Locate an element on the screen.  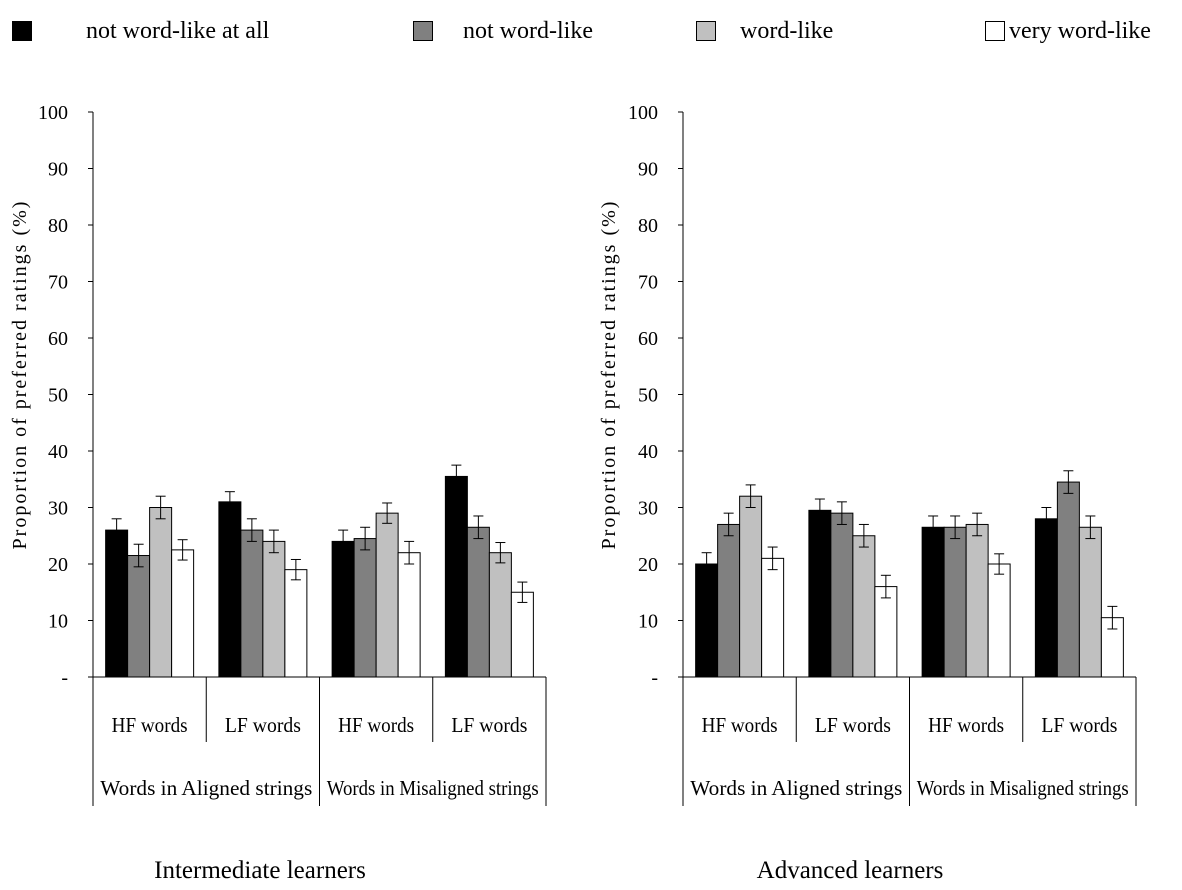
chart-title: Intermediate learners is located at coordinates (260, 870).